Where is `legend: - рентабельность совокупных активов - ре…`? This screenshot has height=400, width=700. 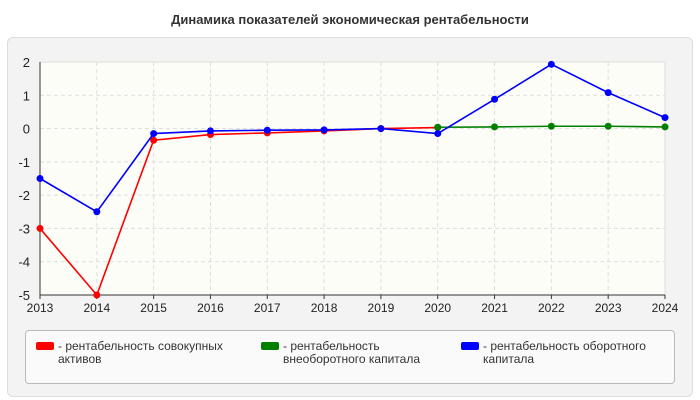
legend: - рентабельность совокупных активов - ре… is located at coordinates (350, 357).